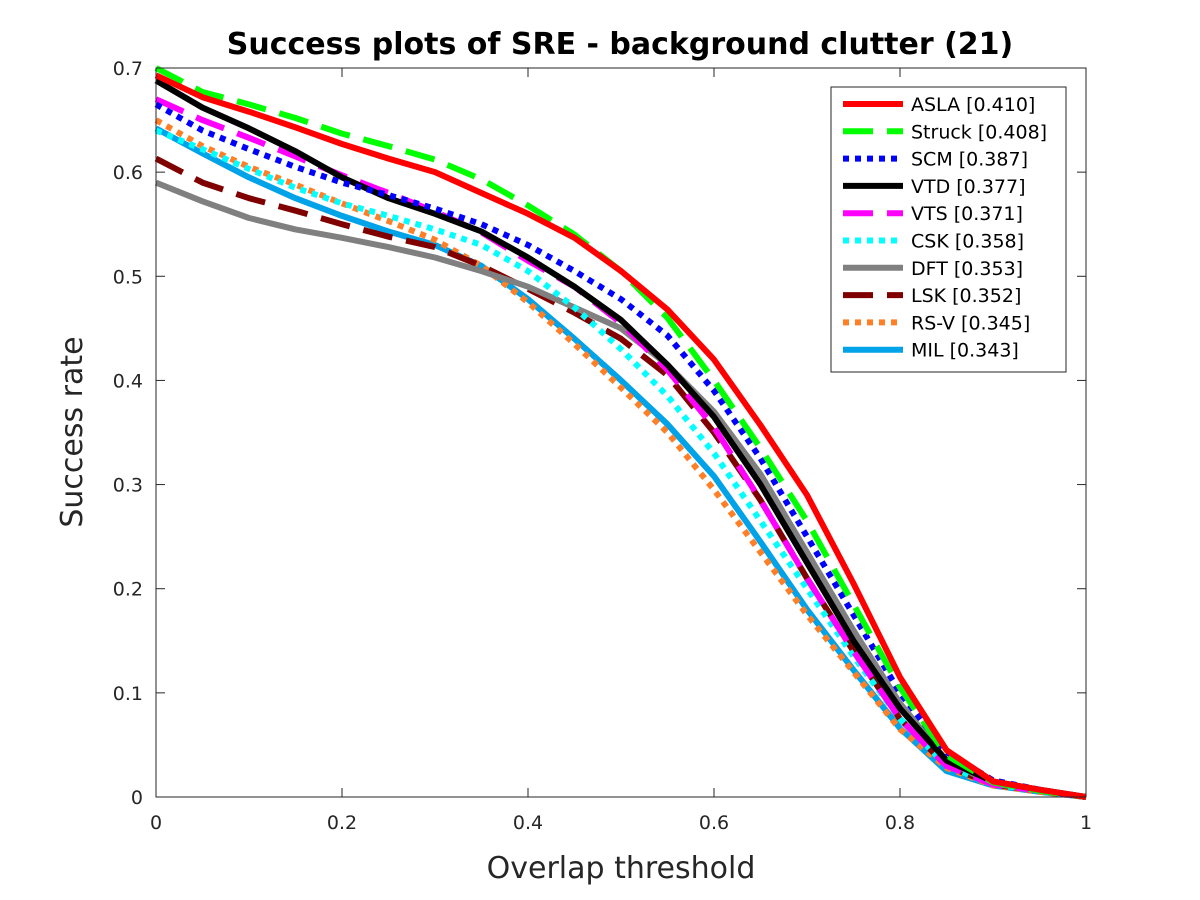 Image resolution: width=1200 pixels, height=900 pixels. What do you see at coordinates (973, 105) in the screenshot?
I see `legend-entry-label: ASLA [0.410]` at bounding box center [973, 105].